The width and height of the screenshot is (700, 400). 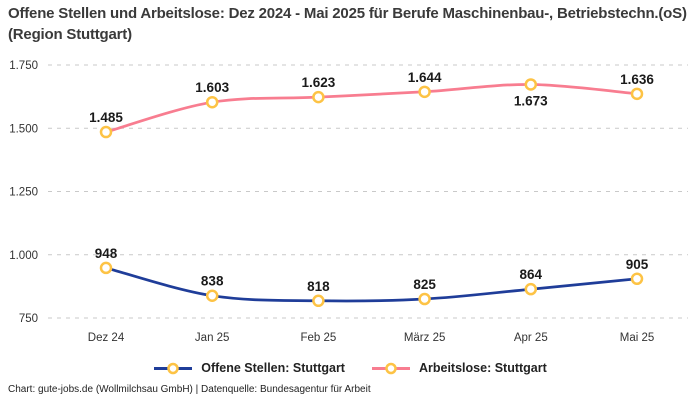 I want to click on data-value-label: 1.485, so click(x=106, y=117).